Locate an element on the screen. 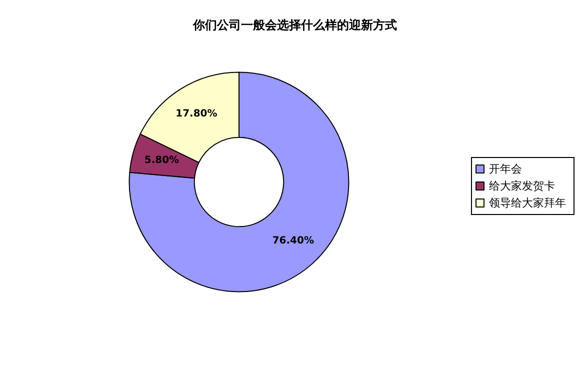 Image resolution: width=582 pixels, height=372 pixels. data-label: 76.40% is located at coordinates (293, 241).